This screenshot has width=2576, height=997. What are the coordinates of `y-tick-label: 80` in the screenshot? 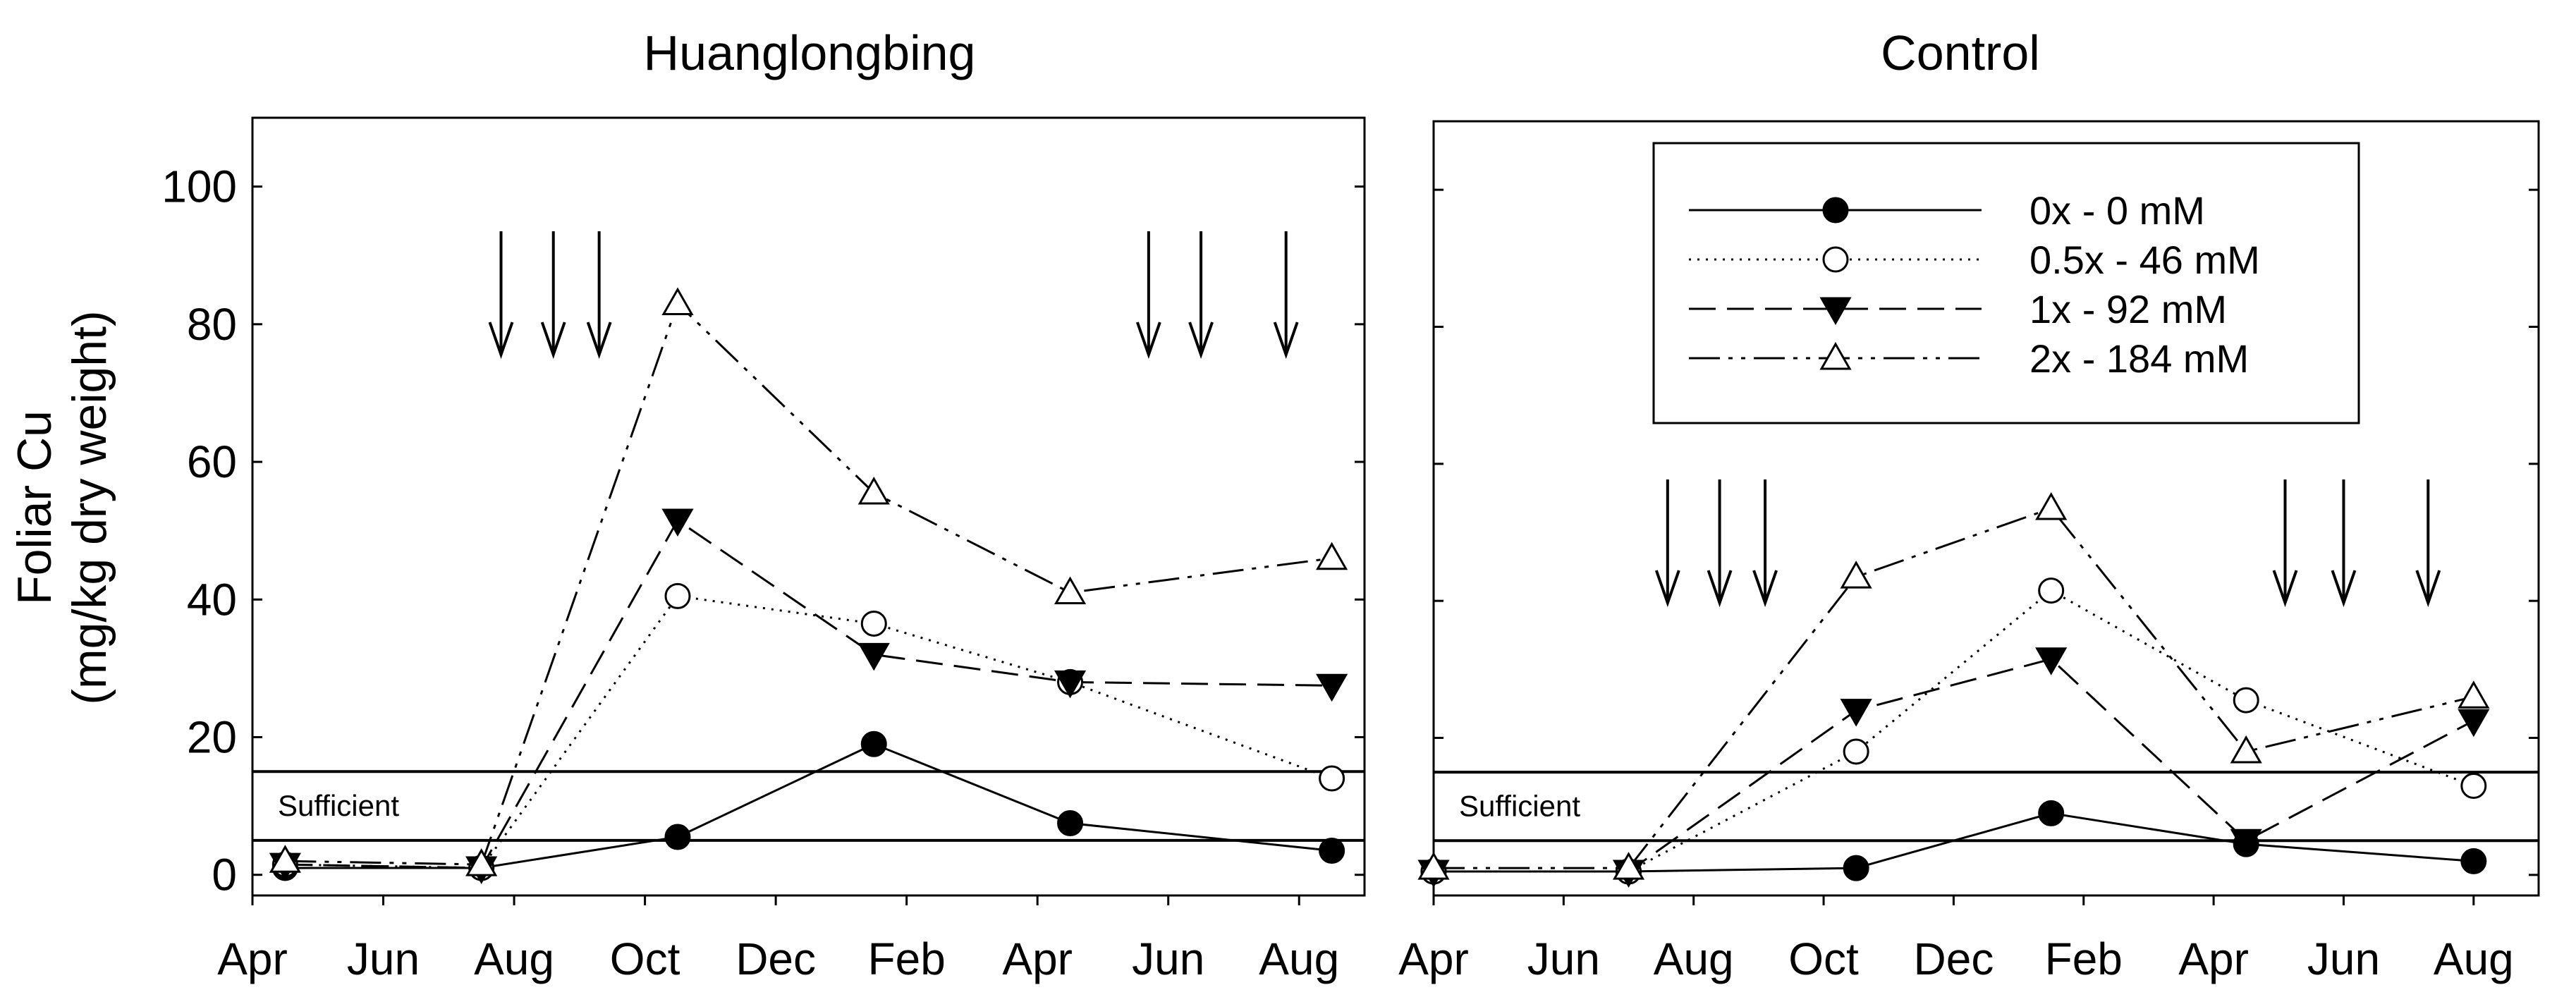 It's located at (212, 324).